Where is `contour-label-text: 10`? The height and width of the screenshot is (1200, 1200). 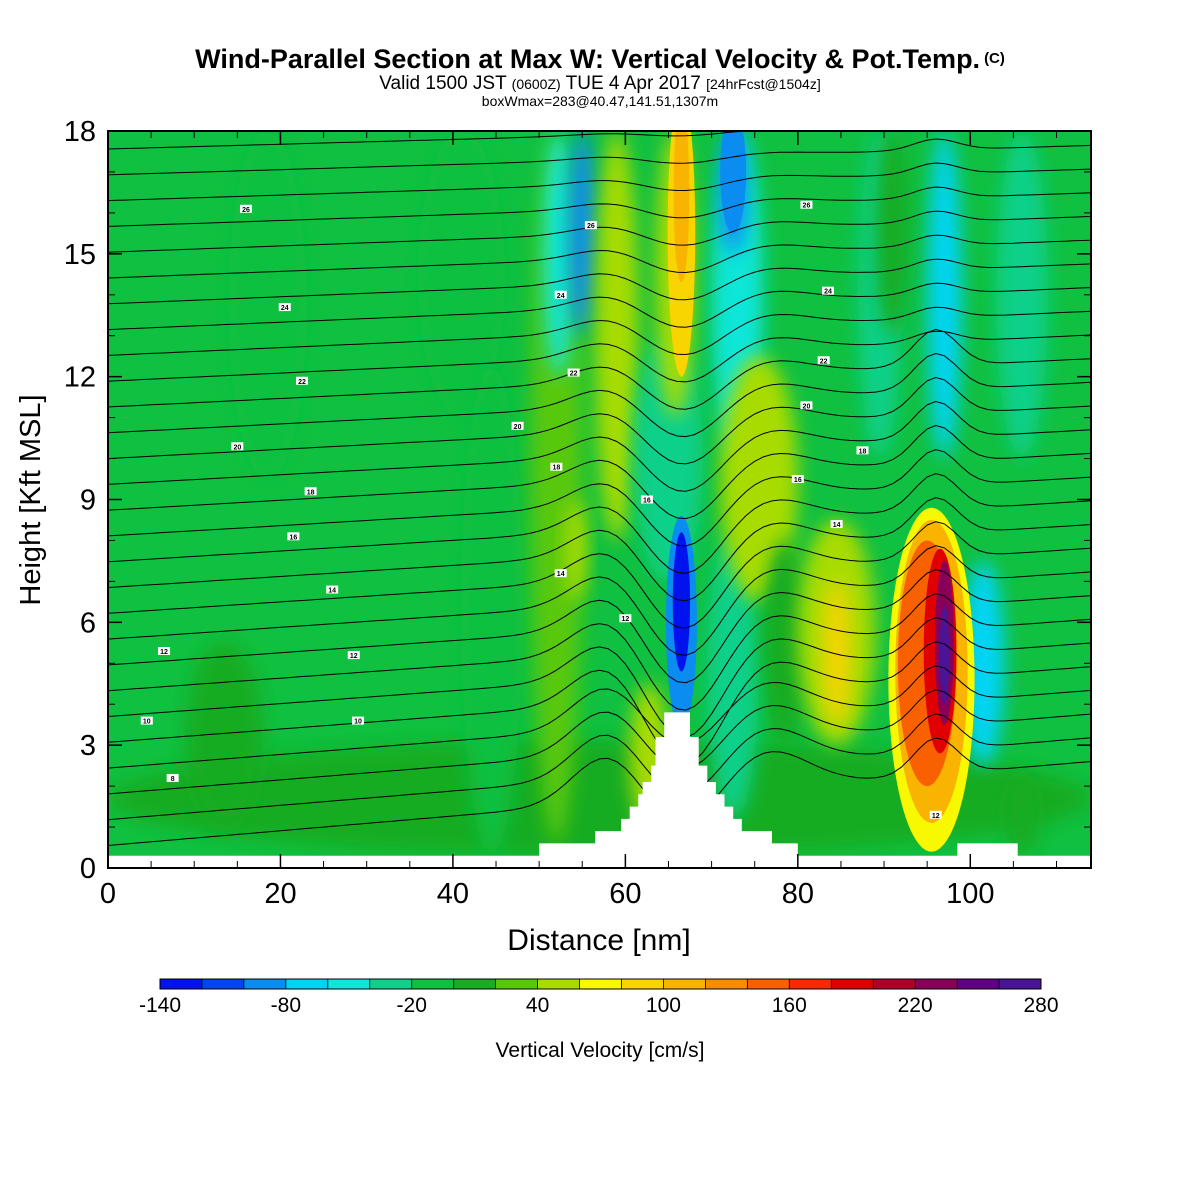
contour-label-text: 10 is located at coordinates (147, 722).